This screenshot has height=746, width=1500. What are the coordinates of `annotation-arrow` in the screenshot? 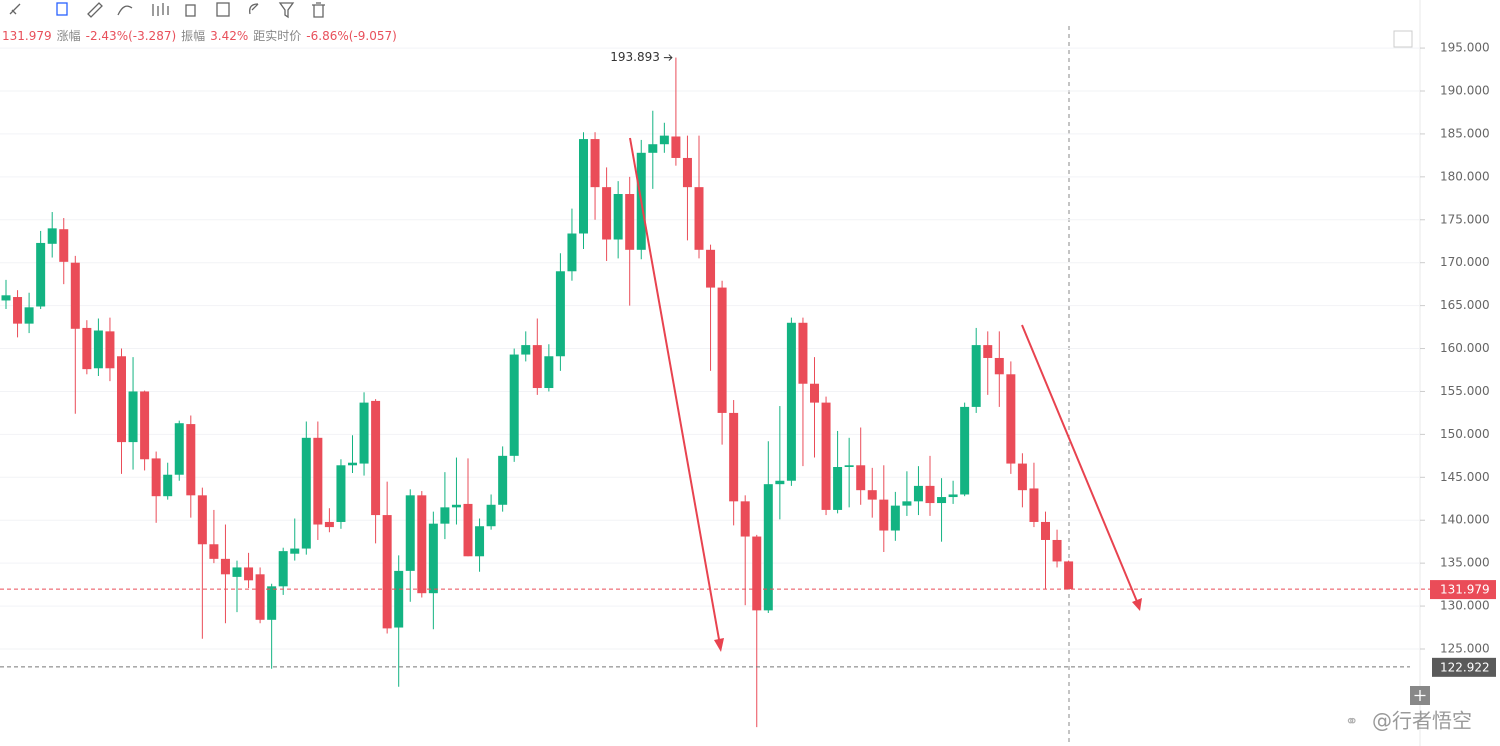 It's located at (668, 57).